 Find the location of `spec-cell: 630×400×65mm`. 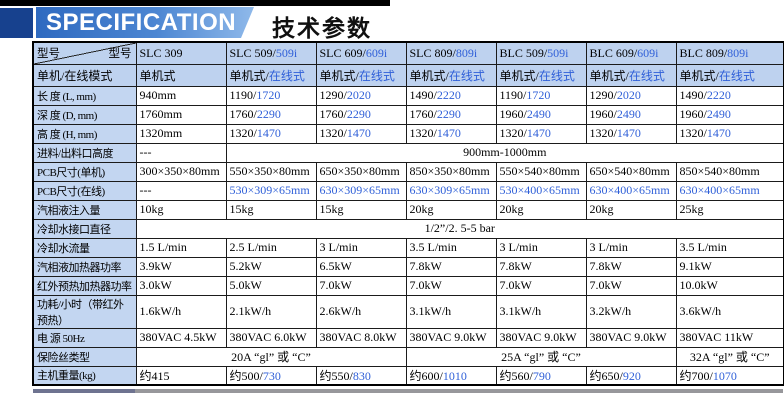

spec-cell: 630×400×65mm is located at coordinates (631, 190).